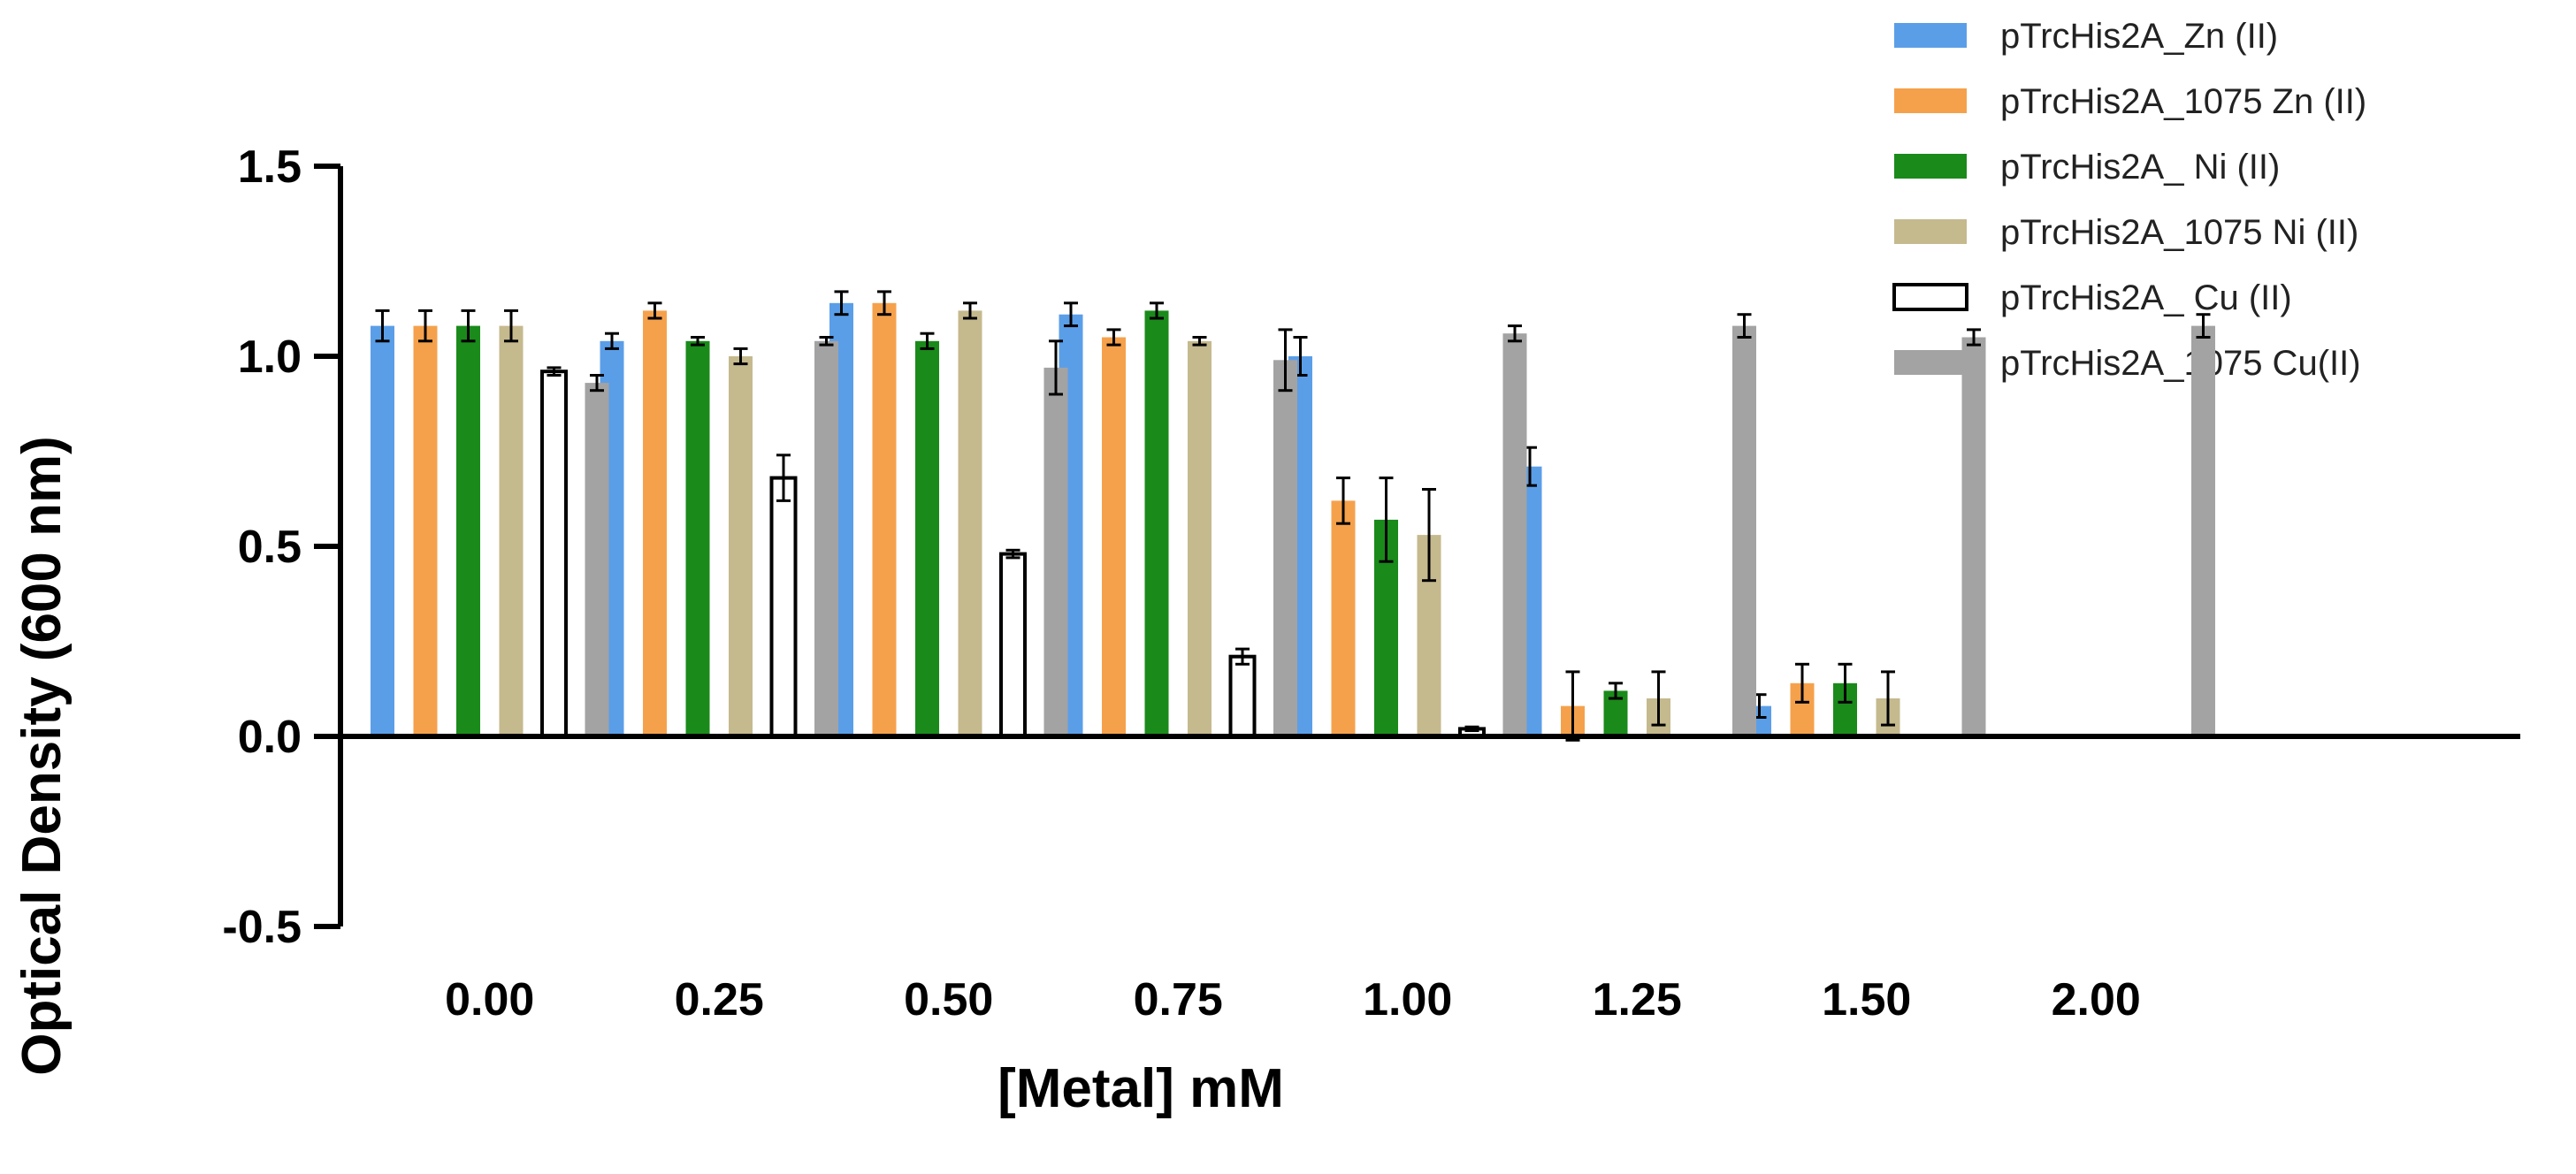  What do you see at coordinates (490, 999) in the screenshot?
I see `x-tick-label: 0.00` at bounding box center [490, 999].